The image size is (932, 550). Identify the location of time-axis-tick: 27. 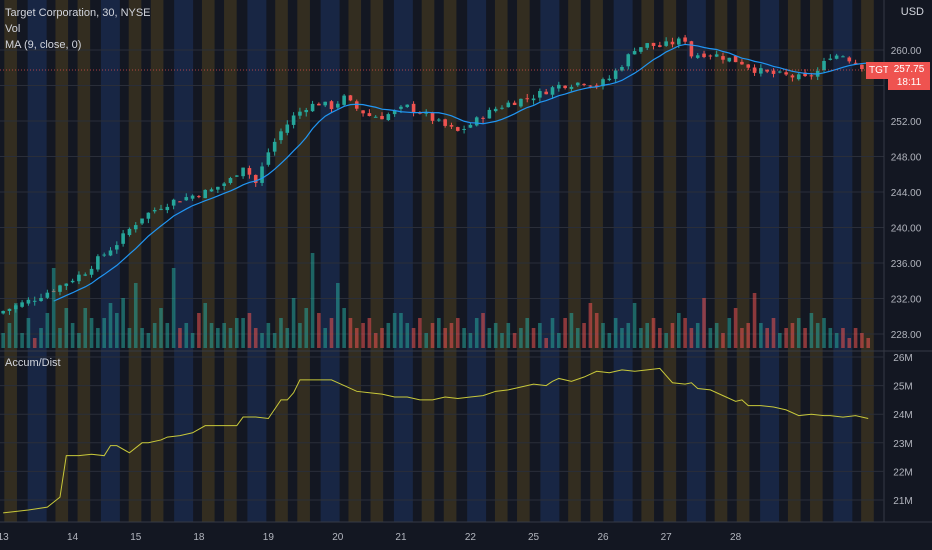
(667, 537).